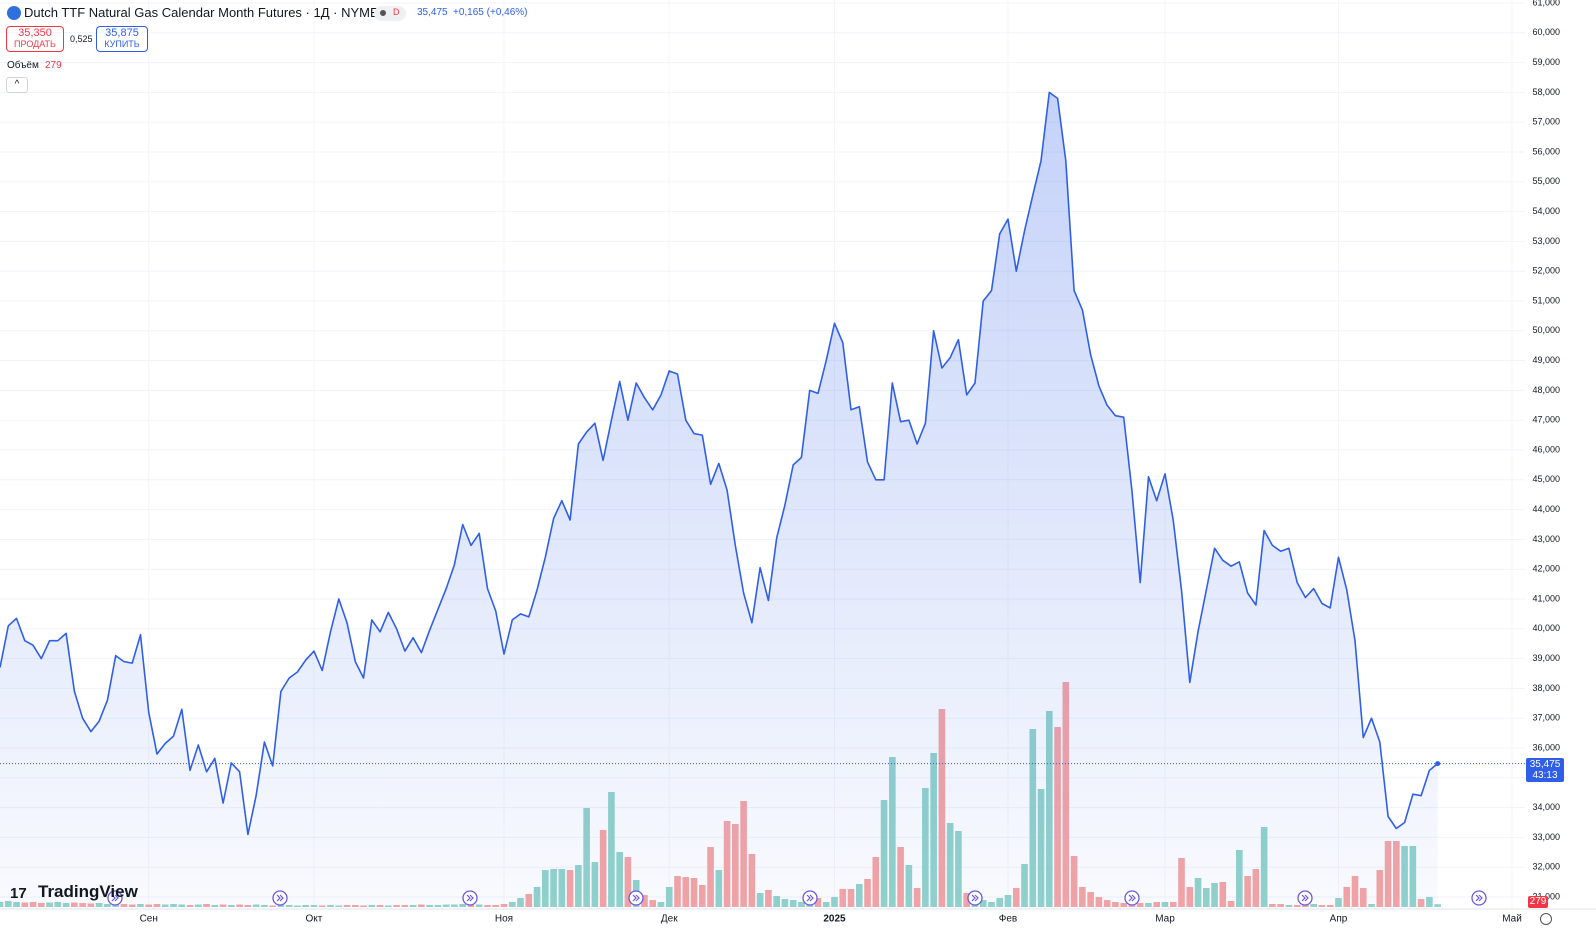 This screenshot has height=947, width=1596. What do you see at coordinates (1546, 271) in the screenshot?
I see `y-tick-label: 52,000` at bounding box center [1546, 271].